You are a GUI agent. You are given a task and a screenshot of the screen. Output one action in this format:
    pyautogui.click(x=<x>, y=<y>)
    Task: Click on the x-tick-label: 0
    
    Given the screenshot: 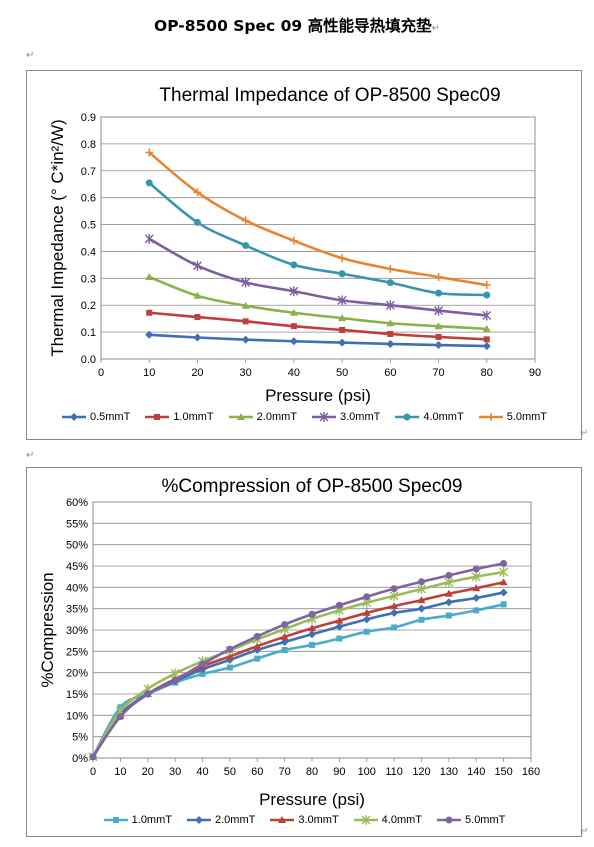 What is the action you would take?
    pyautogui.click(x=93, y=772)
    